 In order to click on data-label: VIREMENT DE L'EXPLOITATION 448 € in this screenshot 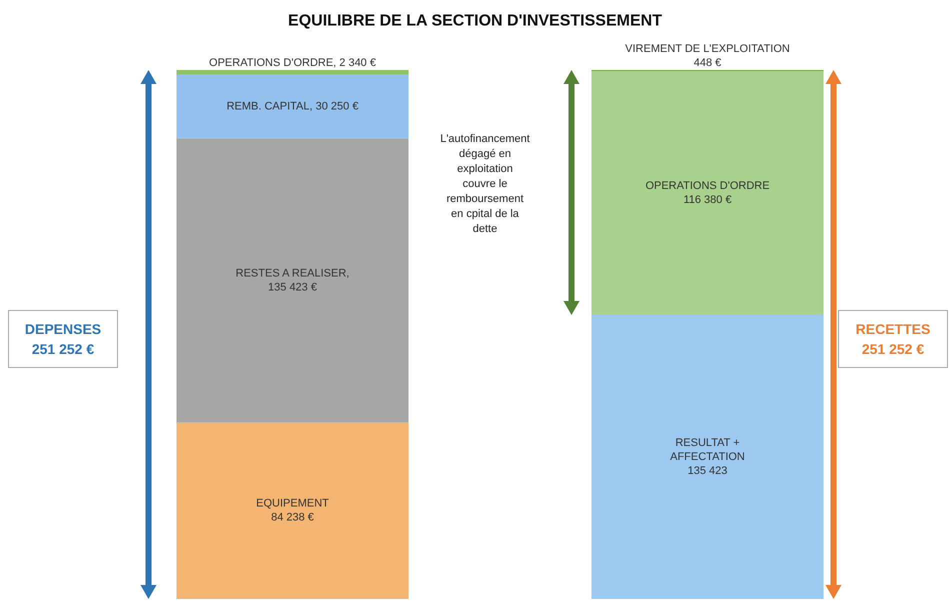, I will do `click(707, 56)`.